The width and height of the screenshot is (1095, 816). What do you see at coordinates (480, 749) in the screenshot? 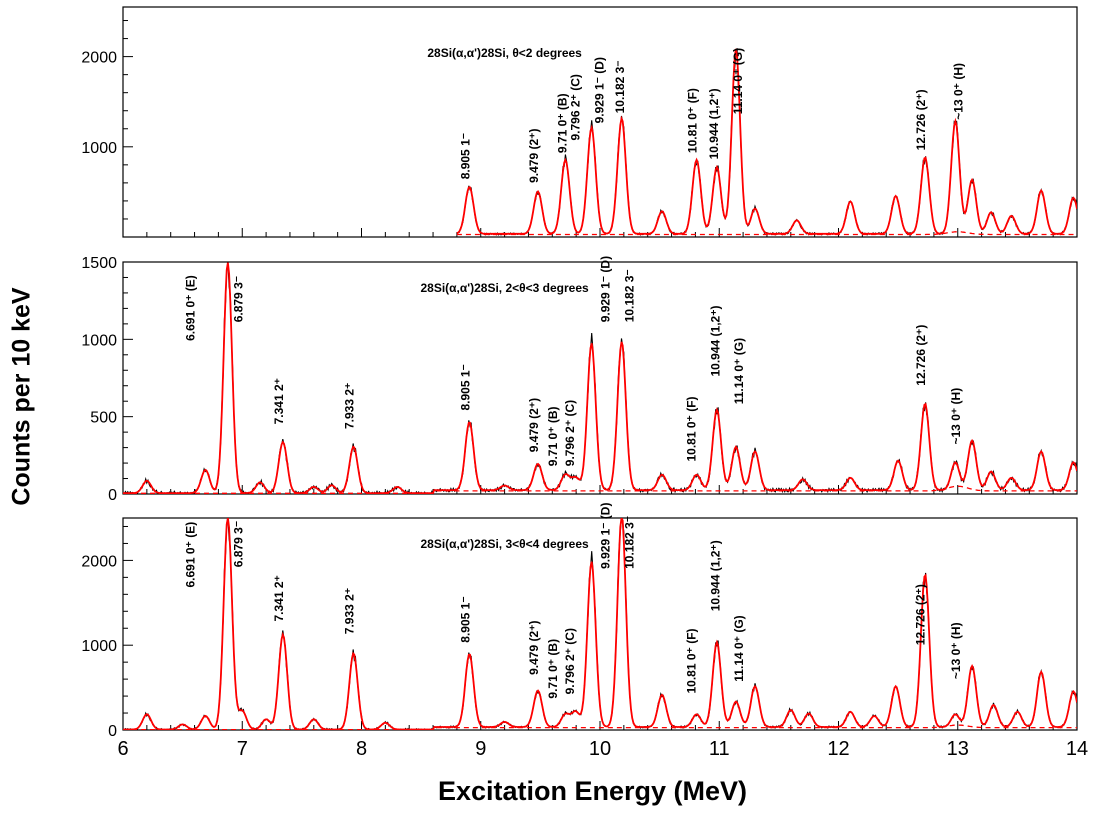
I see `x-tick-label: 9` at bounding box center [480, 749].